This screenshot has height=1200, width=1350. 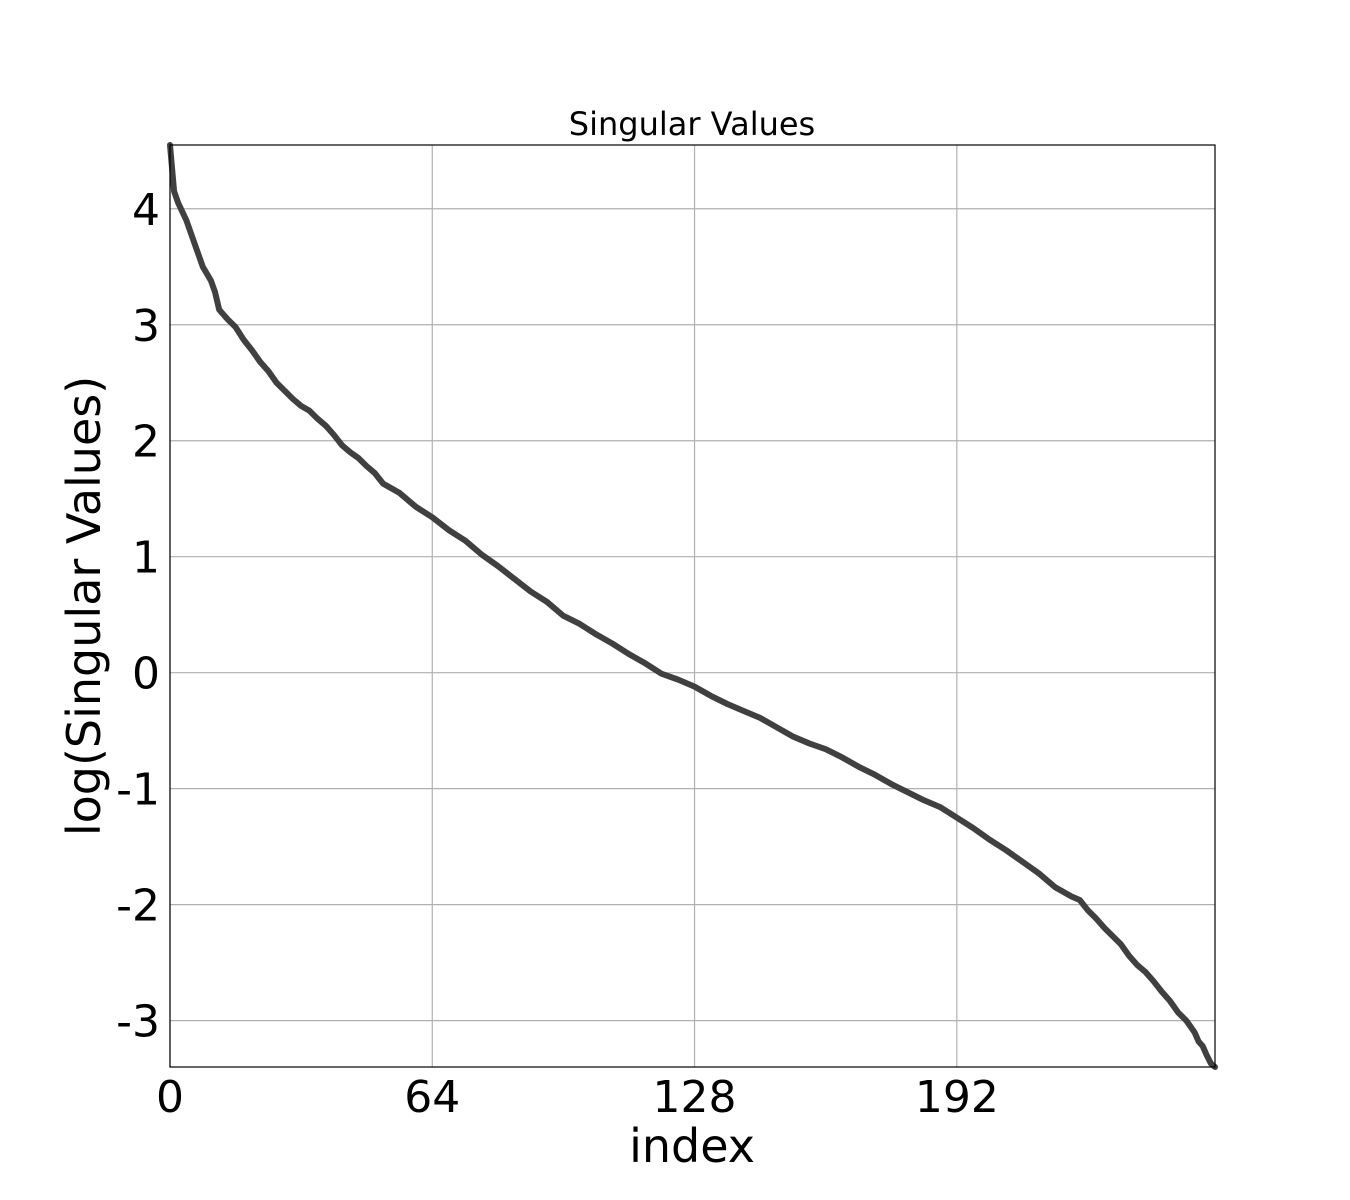 I want to click on y-tick-label: 3, so click(x=146, y=326).